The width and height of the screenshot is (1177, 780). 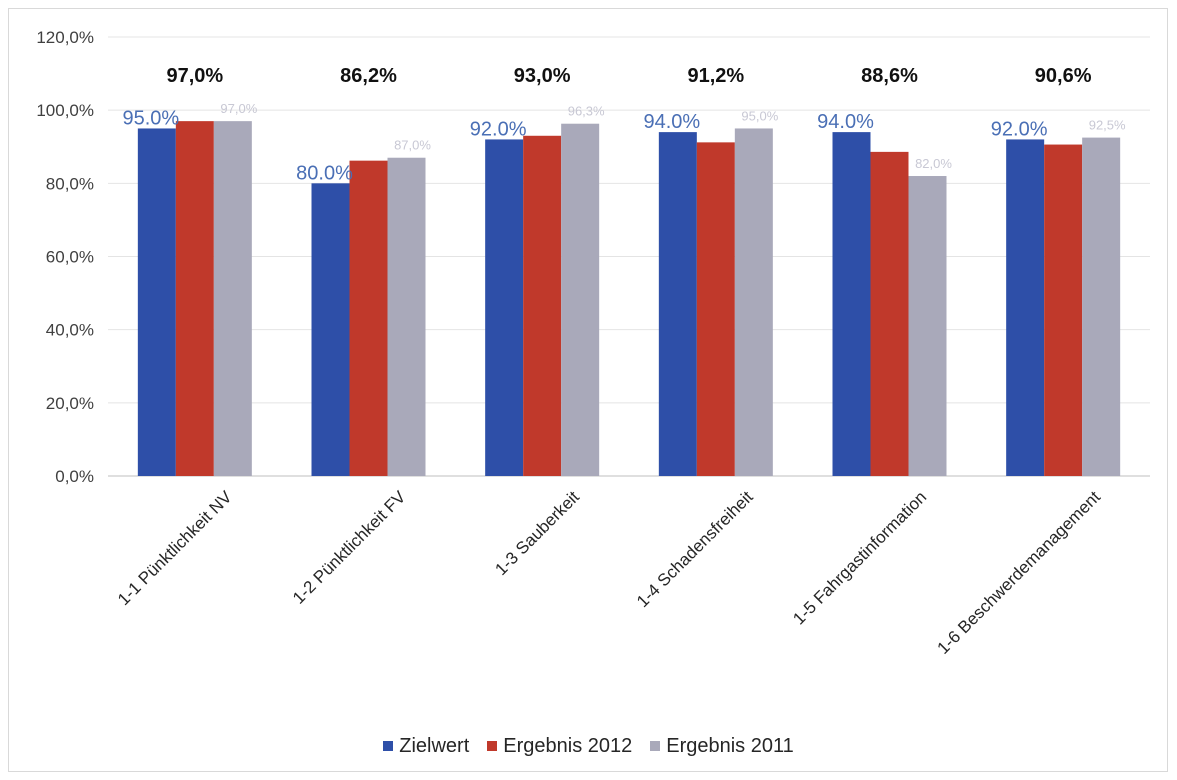 I want to click on data-label-4-0: 94.0%, so click(x=845, y=122).